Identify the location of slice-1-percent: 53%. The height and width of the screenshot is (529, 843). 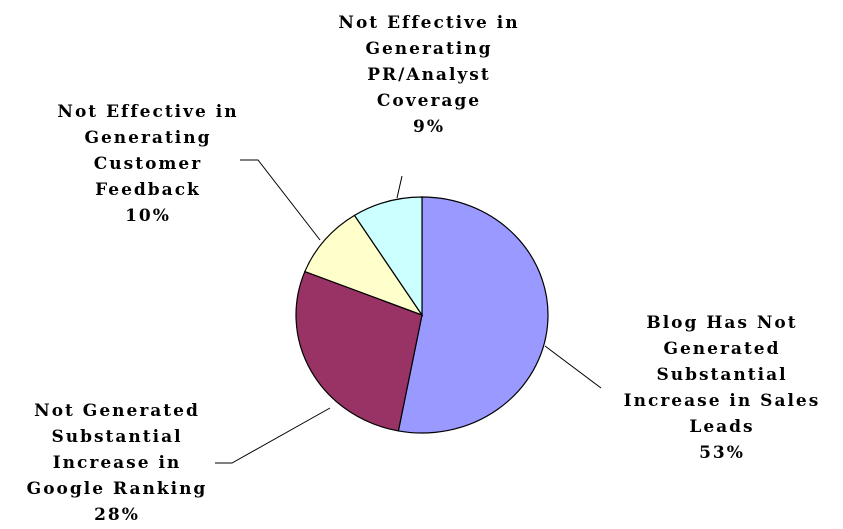
(722, 453).